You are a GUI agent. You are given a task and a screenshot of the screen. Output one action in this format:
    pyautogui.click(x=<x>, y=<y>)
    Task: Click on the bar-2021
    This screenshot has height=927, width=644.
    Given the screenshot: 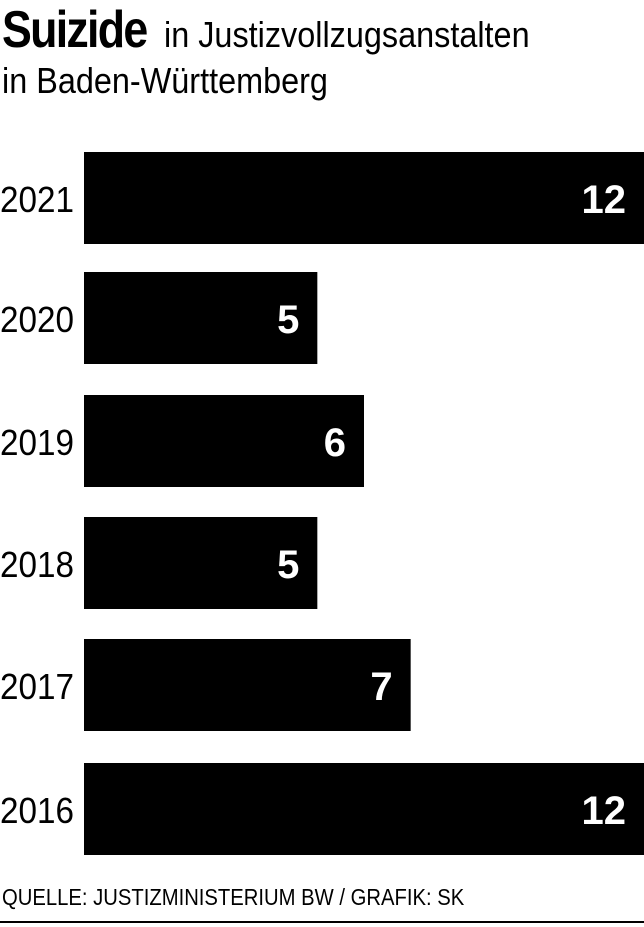 What is the action you would take?
    pyautogui.click(x=364, y=198)
    